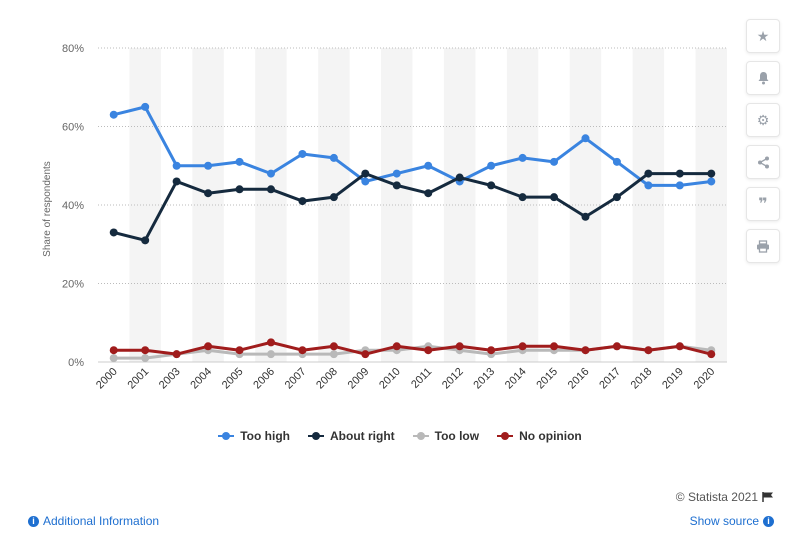  Describe the element at coordinates (585, 350) in the screenshot. I see `point-no-opinion-2016` at that location.